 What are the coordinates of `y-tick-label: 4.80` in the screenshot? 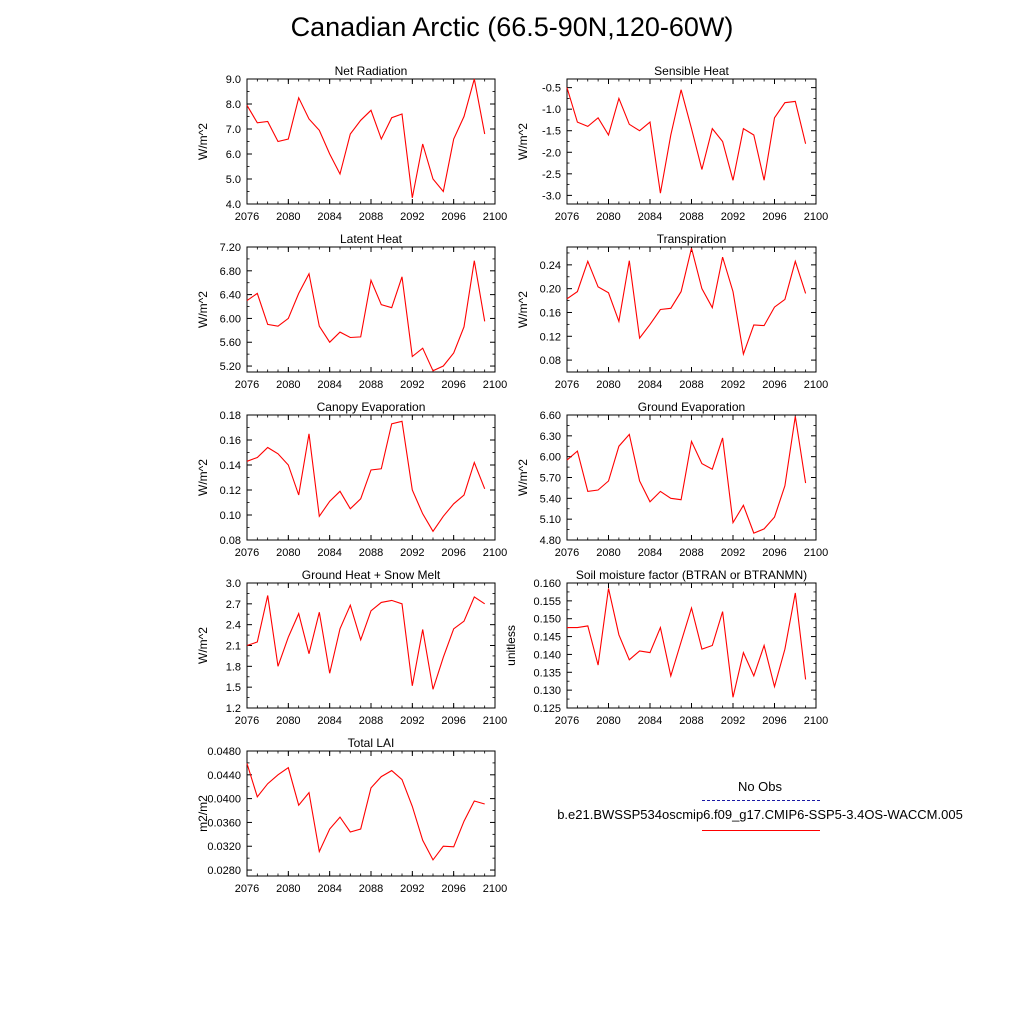 It's located at (550, 541).